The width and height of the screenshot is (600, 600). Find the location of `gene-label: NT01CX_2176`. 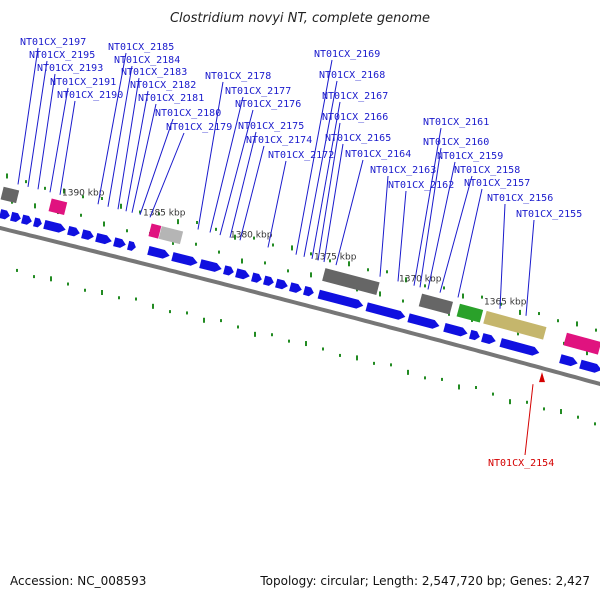

gene-label: NT01CX_2176 is located at coordinates (268, 104).